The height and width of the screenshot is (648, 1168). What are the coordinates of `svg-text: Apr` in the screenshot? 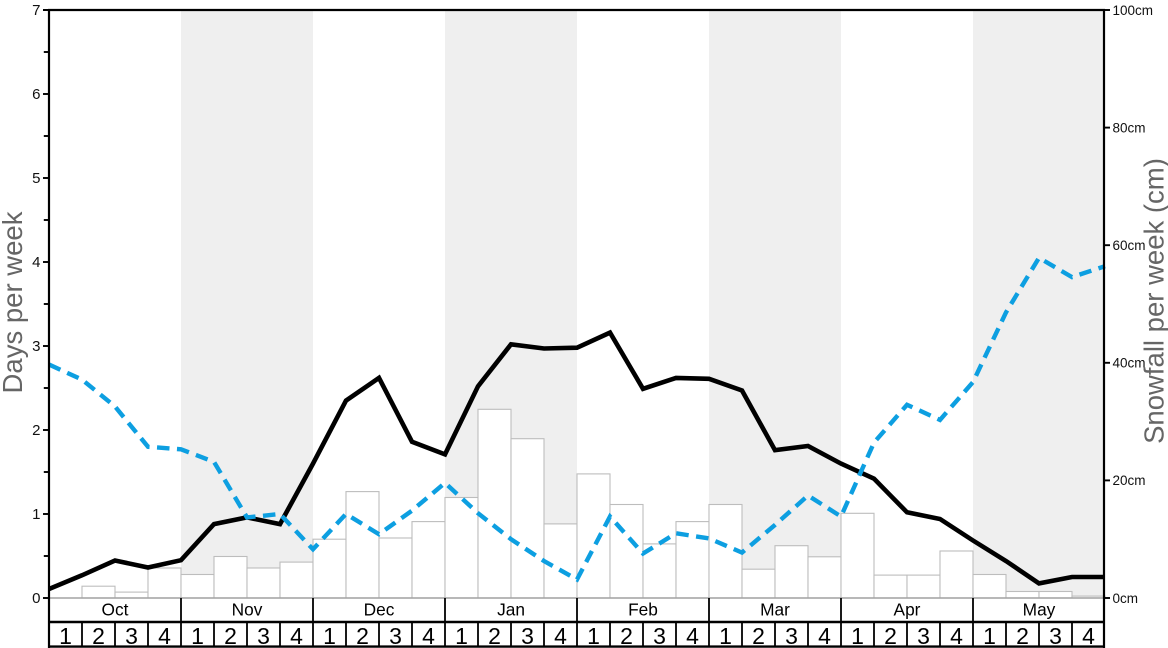 It's located at (907, 610).